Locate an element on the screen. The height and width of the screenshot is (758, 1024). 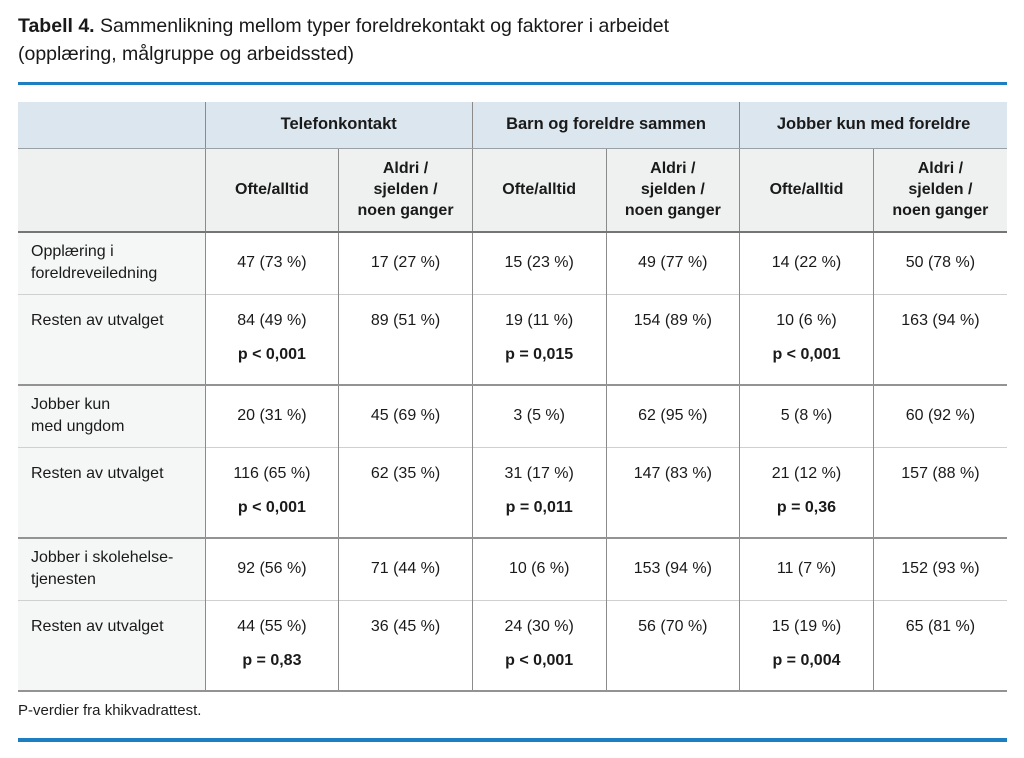
table-number-label: Tabell 4. is located at coordinates (56, 26).